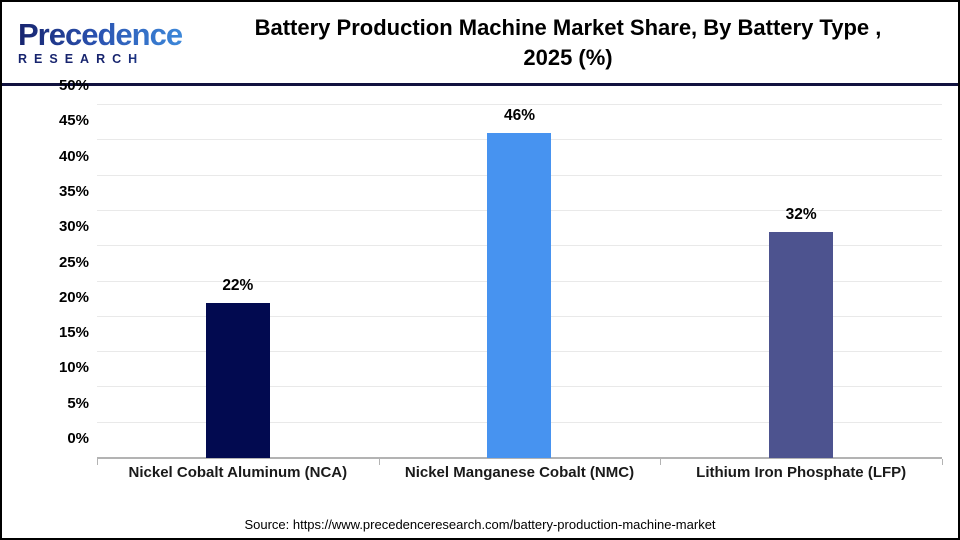  What do you see at coordinates (73, 121) in the screenshot?
I see `y-axis-tick-label: 45%` at bounding box center [73, 121].